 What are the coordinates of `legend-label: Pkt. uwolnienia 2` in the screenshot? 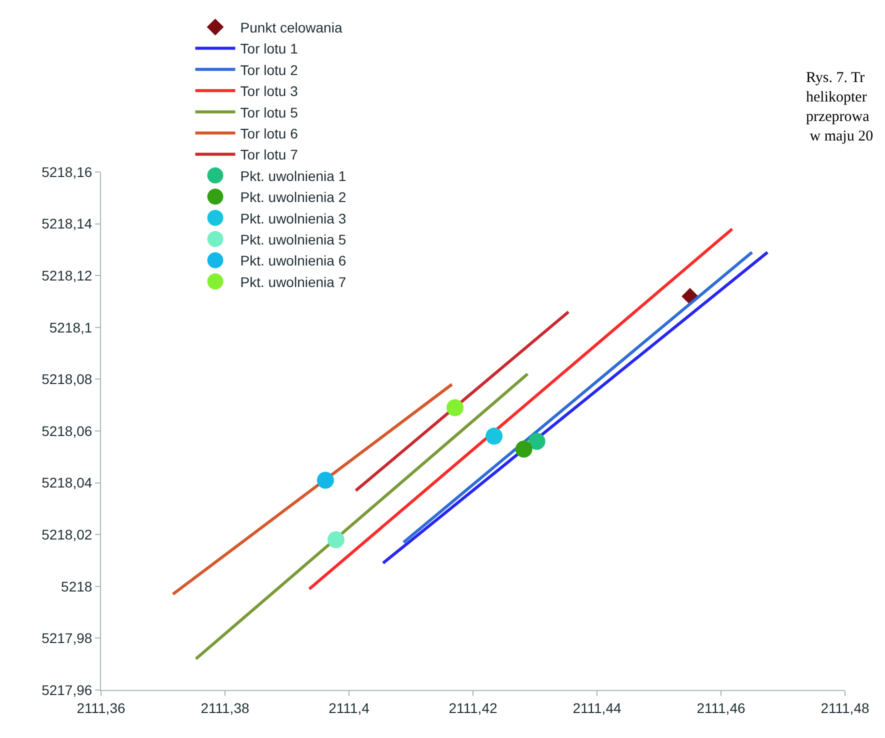 It's located at (293, 197).